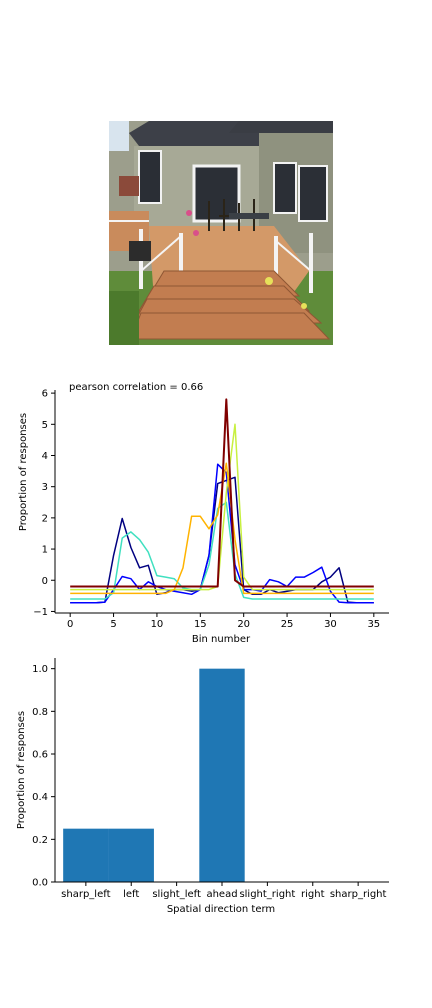 This screenshot has height=1008, width=432. Describe the element at coordinates (45, 425) in the screenshot. I see `y-tick-label: 5` at that location.